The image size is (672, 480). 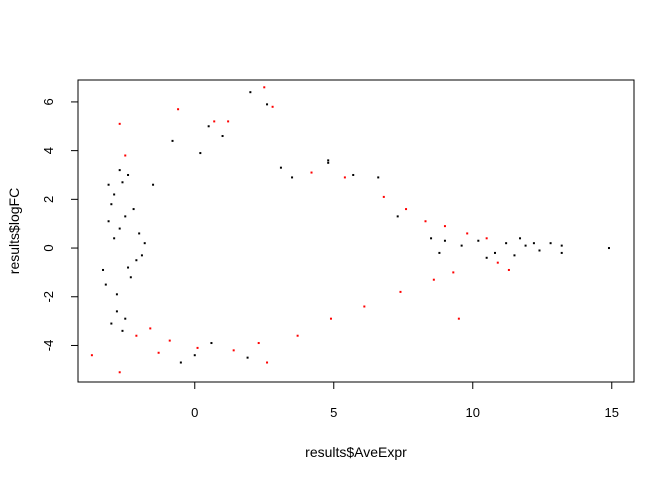 I want to click on y-tick-label: -2, so click(x=48, y=297).